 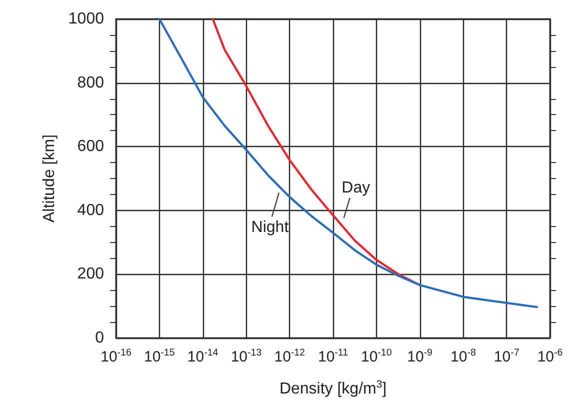 I want to click on y-tick-label: 400, so click(x=90, y=210).